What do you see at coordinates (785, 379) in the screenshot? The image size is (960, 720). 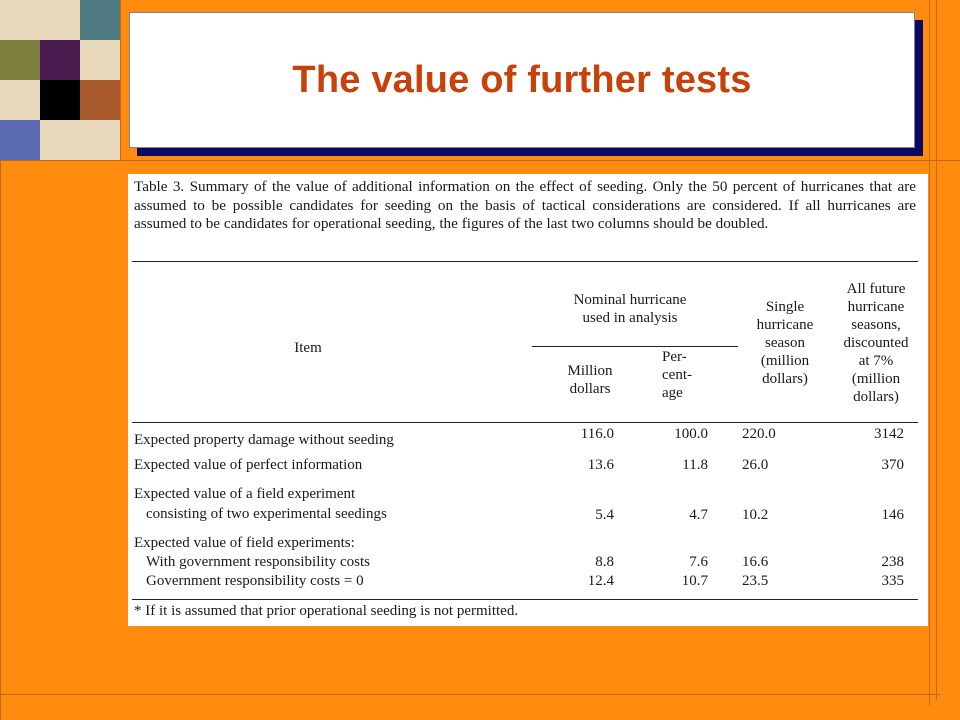 I see `header-single-line: dollars)` at bounding box center [785, 379].